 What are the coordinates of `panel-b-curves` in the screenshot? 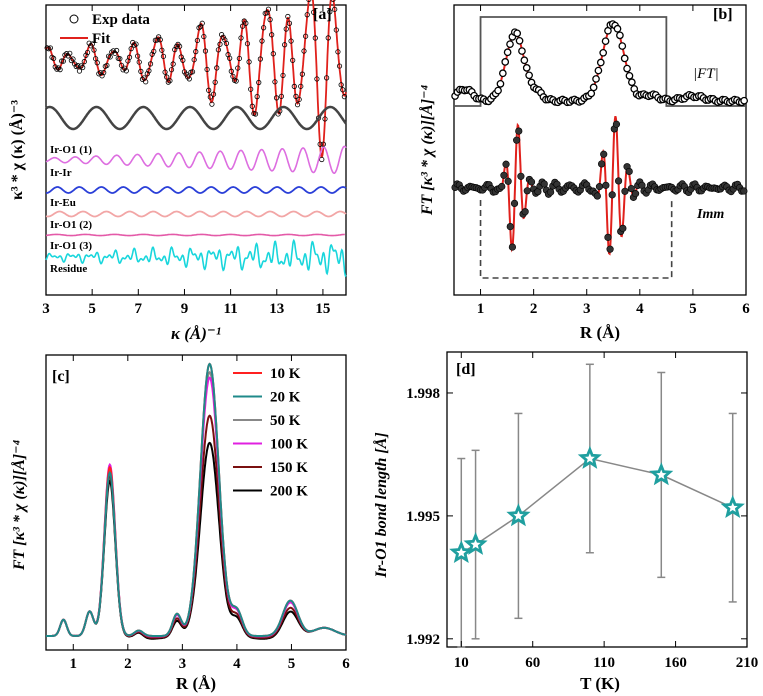 It's located at (599, 147).